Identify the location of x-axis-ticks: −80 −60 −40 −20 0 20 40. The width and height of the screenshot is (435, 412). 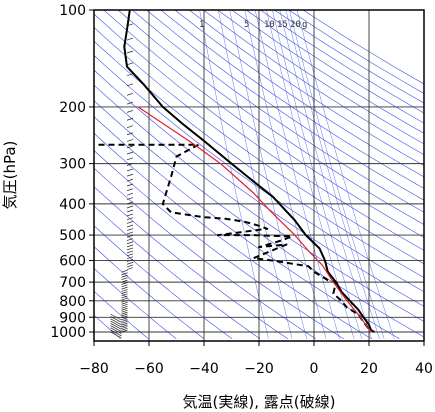
(256, 359).